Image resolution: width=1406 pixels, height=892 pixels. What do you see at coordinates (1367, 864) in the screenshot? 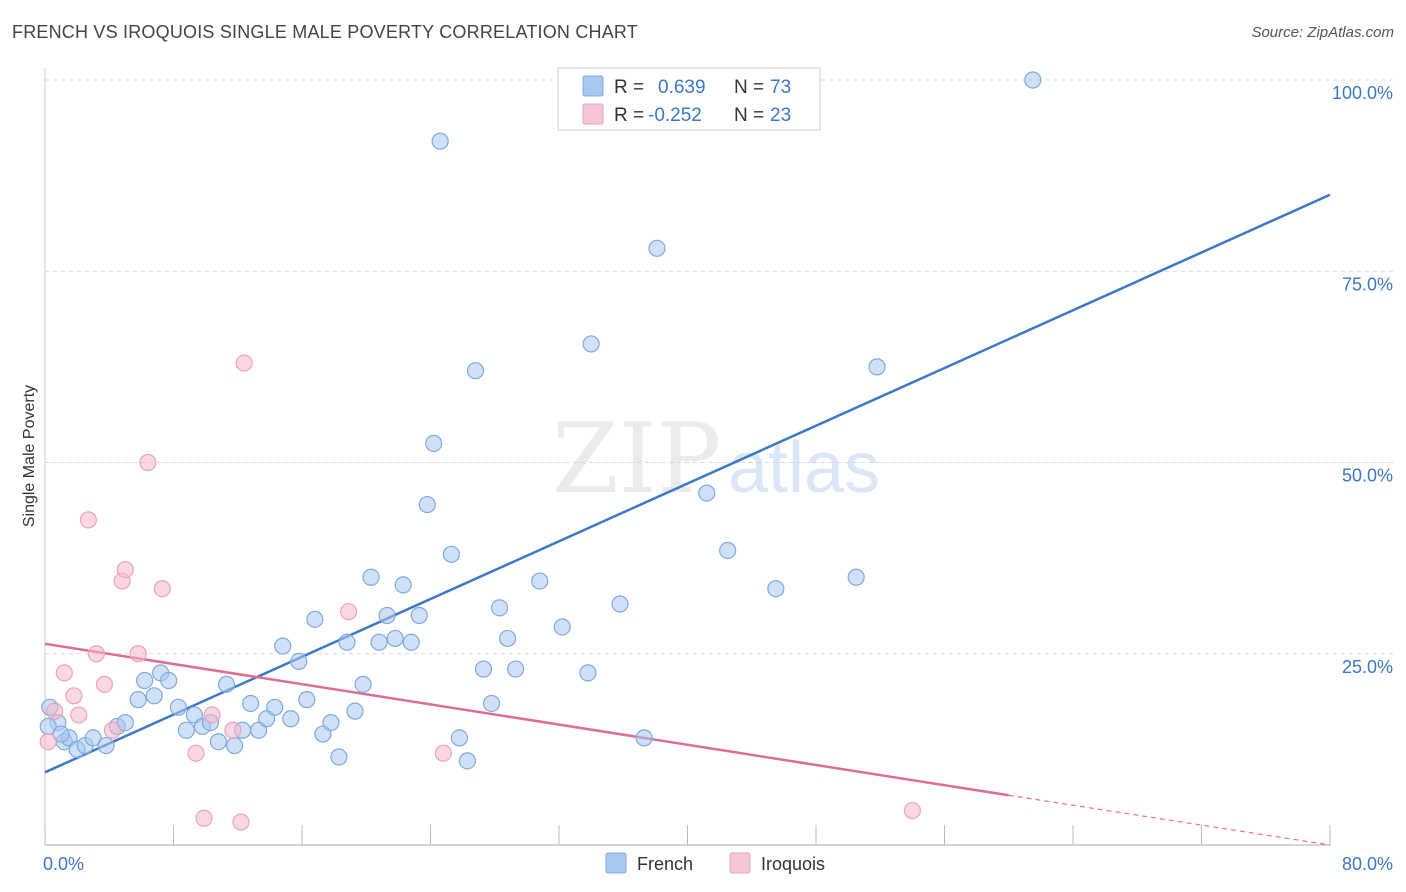
I see `x-tick-label-max: 80.0%` at bounding box center [1367, 864].